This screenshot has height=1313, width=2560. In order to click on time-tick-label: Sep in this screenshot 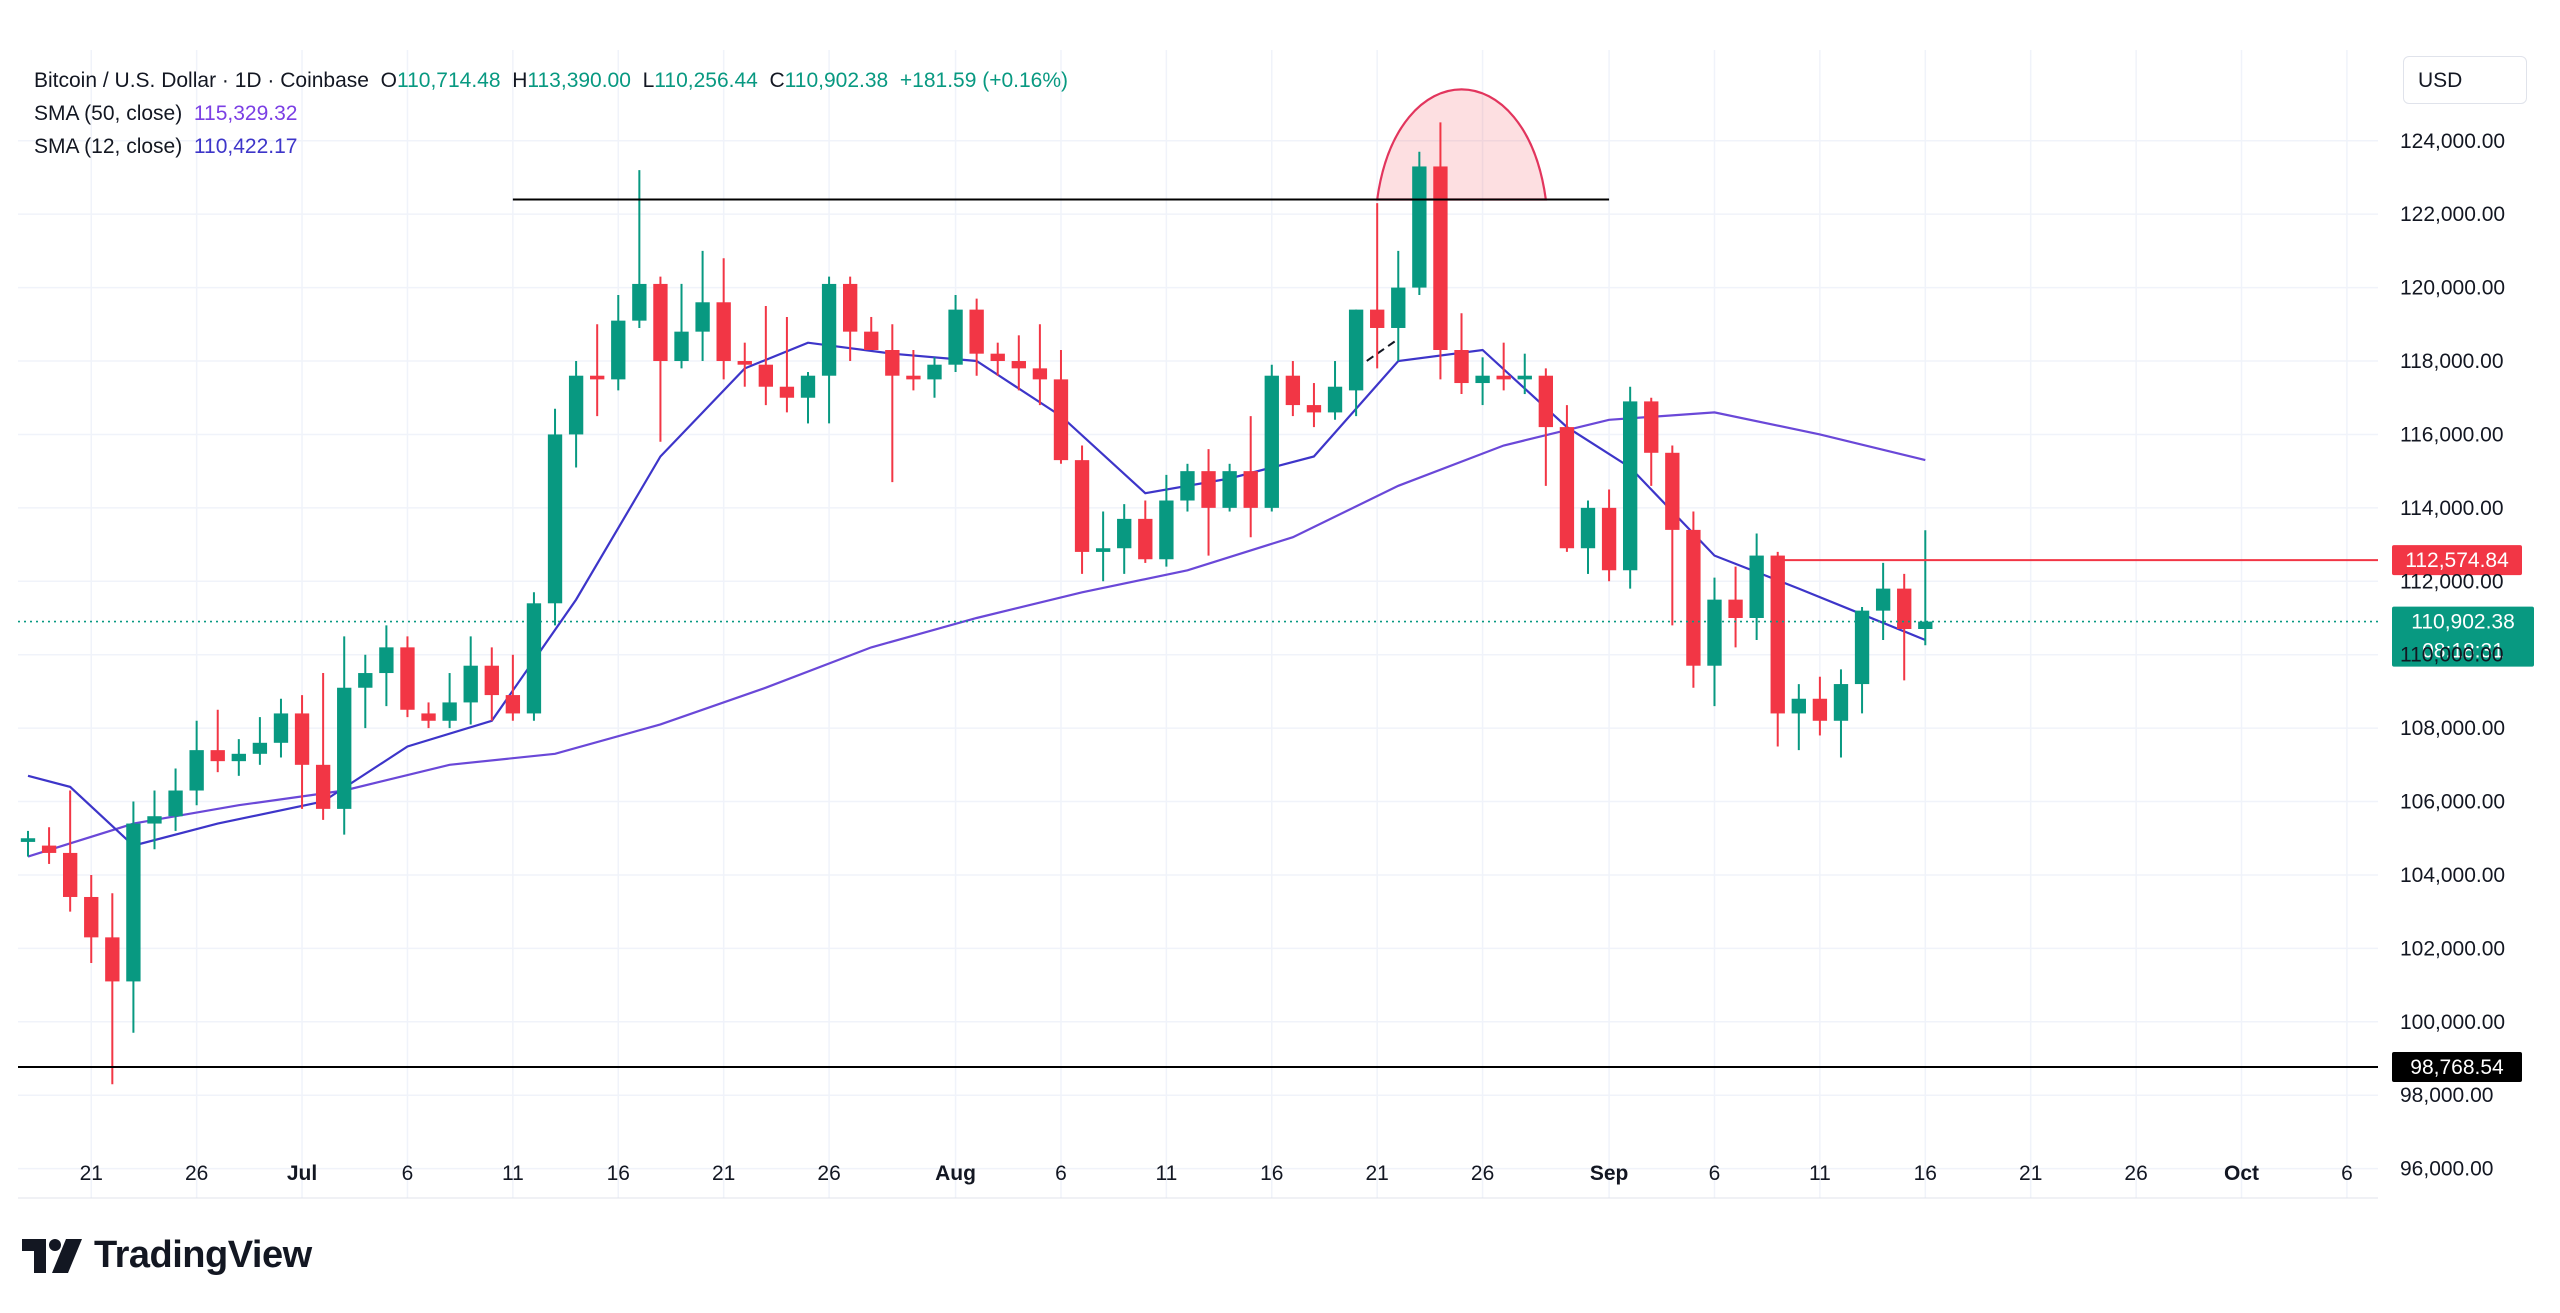, I will do `click(1609, 1173)`.